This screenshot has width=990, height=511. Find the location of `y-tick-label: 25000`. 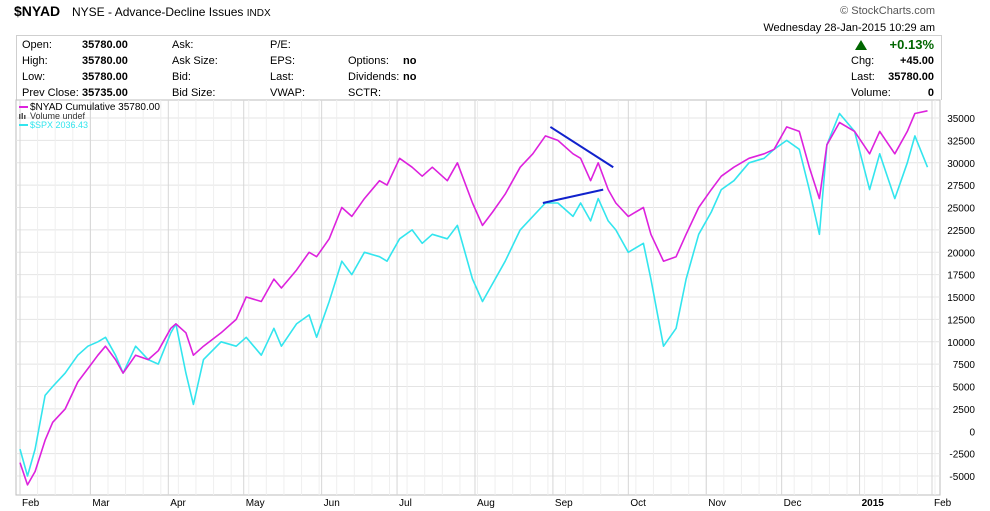

y-tick-label: 25000 is located at coordinates (961, 209).